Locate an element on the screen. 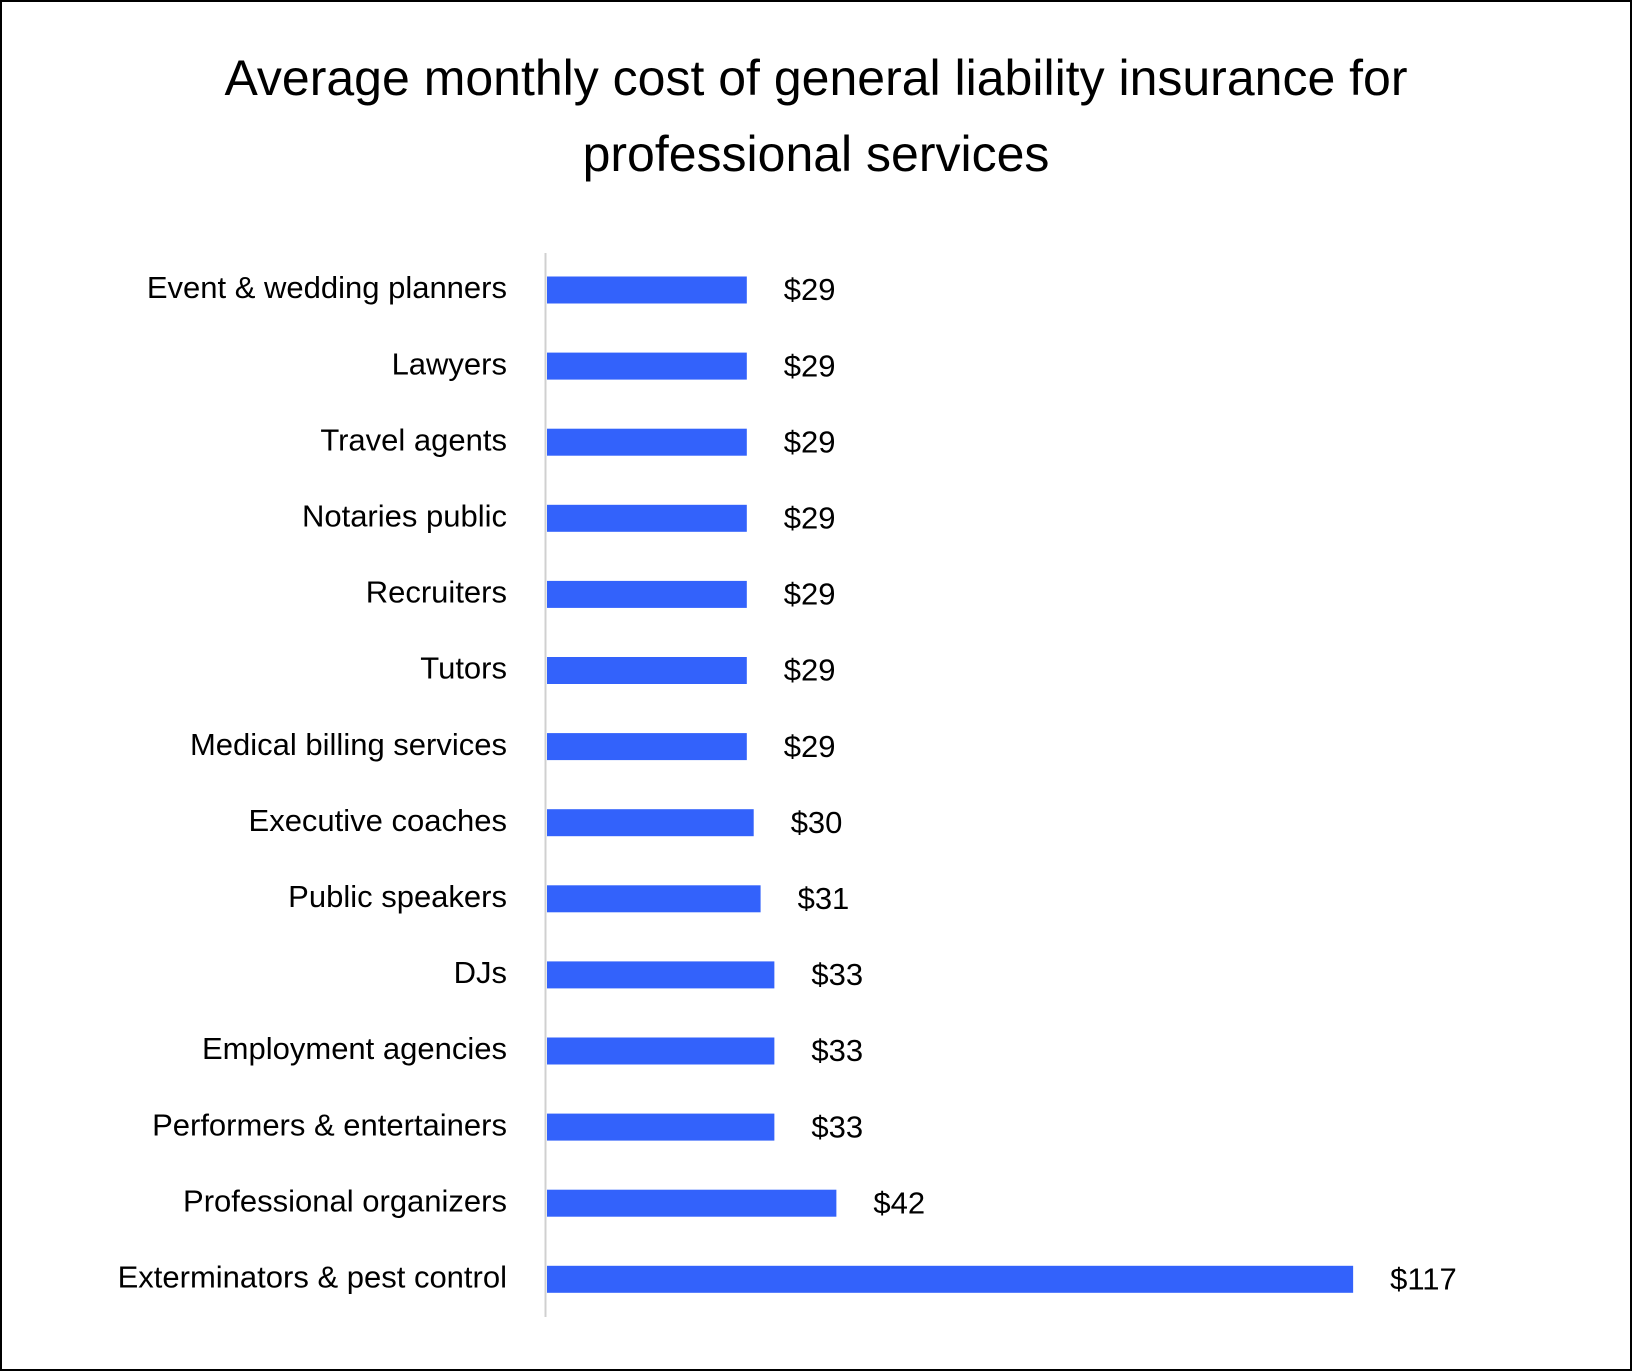  y-tick-label: Event & wedding planners is located at coordinates (327, 287).